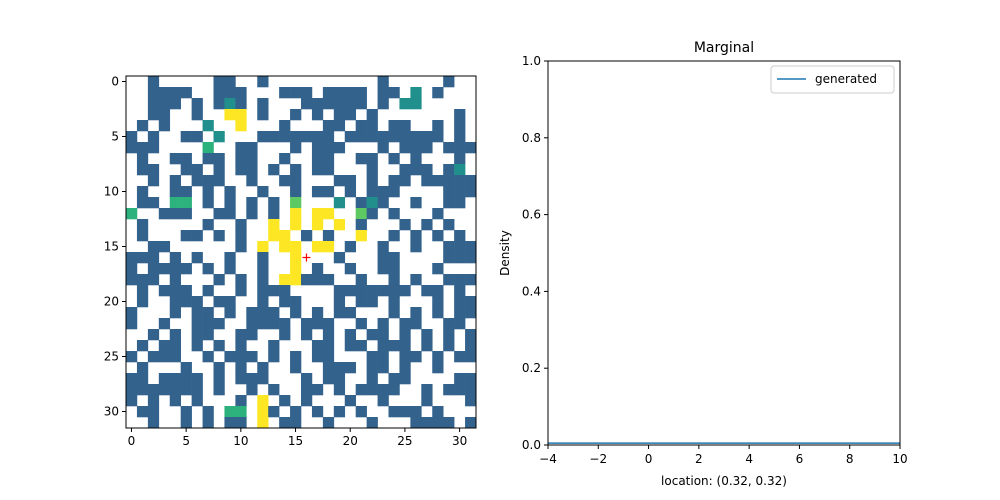 This screenshot has height=500, width=1000. What do you see at coordinates (240, 441) in the screenshot?
I see `x-tick-label: 10` at bounding box center [240, 441].